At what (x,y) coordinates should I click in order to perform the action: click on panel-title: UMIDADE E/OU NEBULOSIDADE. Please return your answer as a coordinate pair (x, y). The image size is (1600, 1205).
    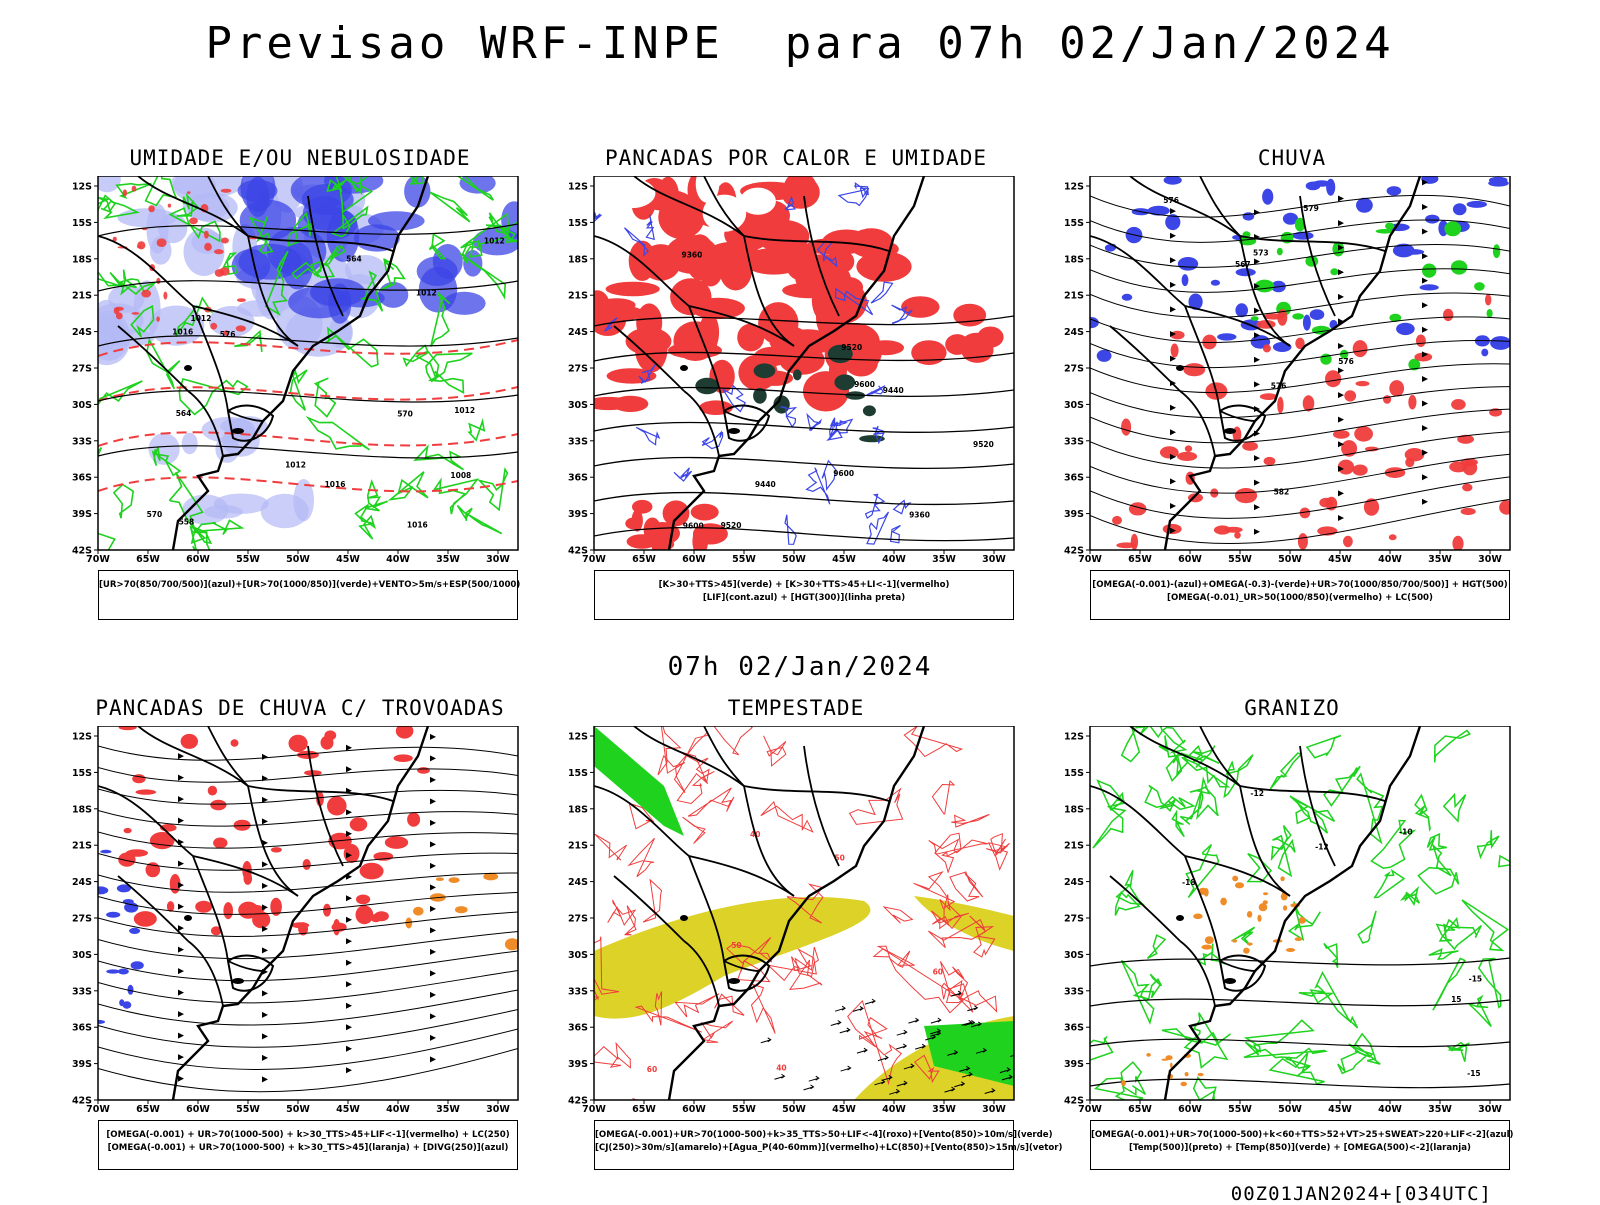
    Looking at the image, I should click on (300, 158).